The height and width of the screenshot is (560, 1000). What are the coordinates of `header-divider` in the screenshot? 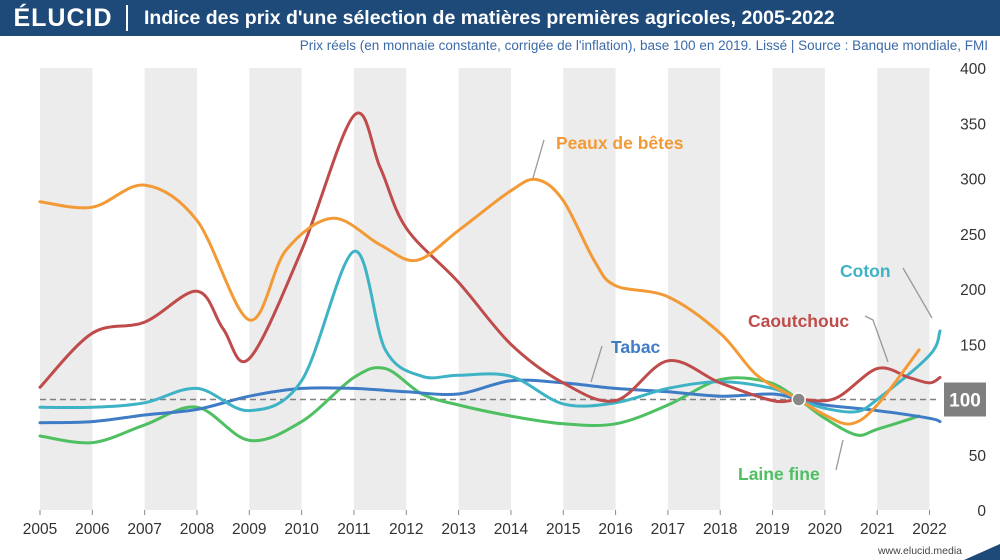 It's located at (127, 18).